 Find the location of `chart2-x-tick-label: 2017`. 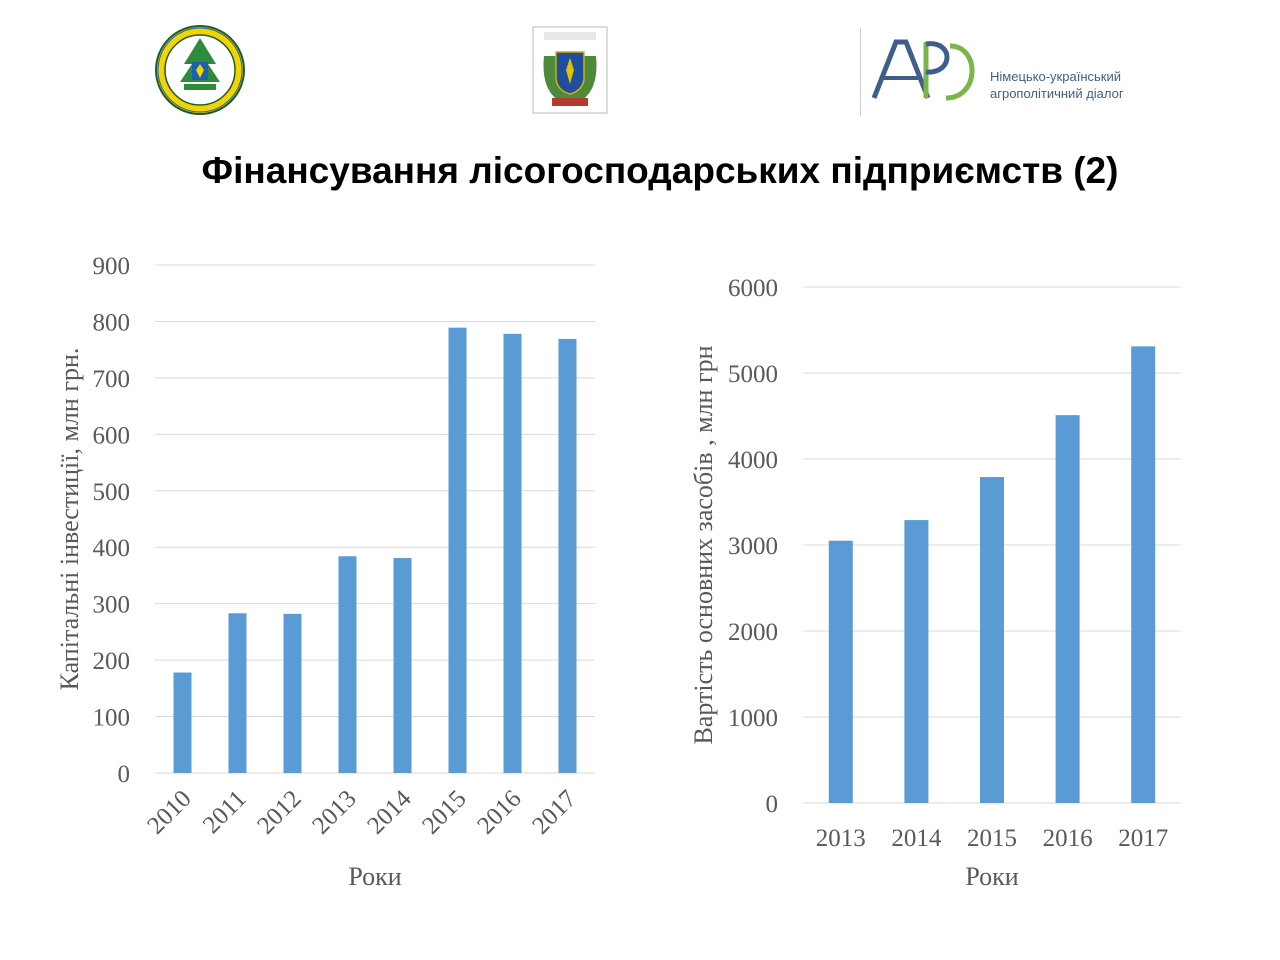

chart2-x-tick-label: 2017 is located at coordinates (1143, 838).